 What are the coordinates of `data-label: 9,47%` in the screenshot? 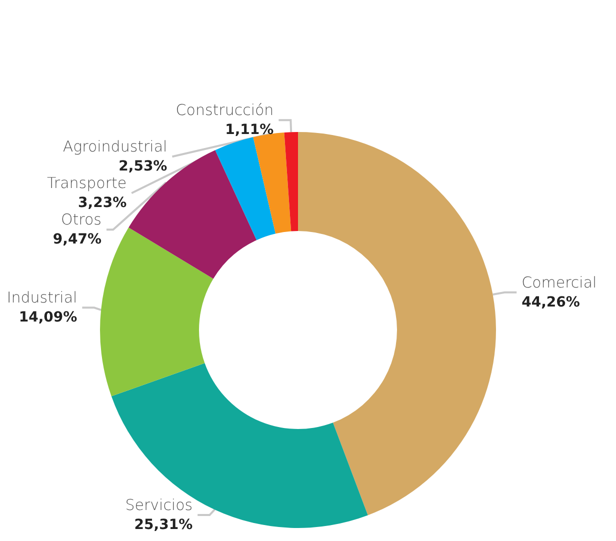 It's located at (77, 240).